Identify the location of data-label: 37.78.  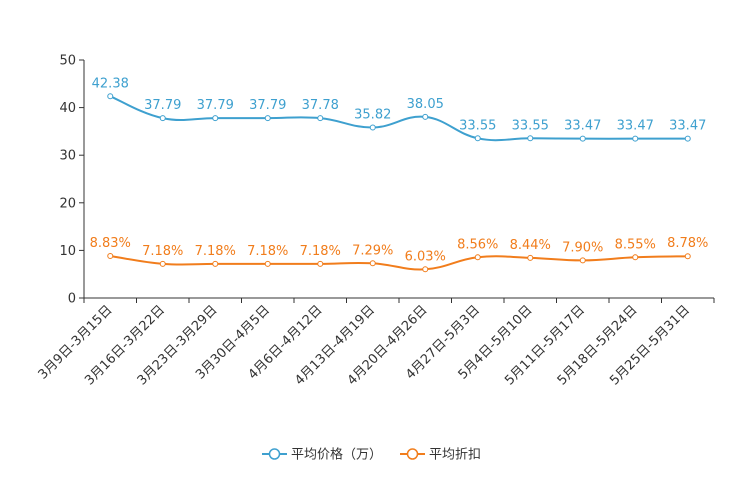
(320, 105).